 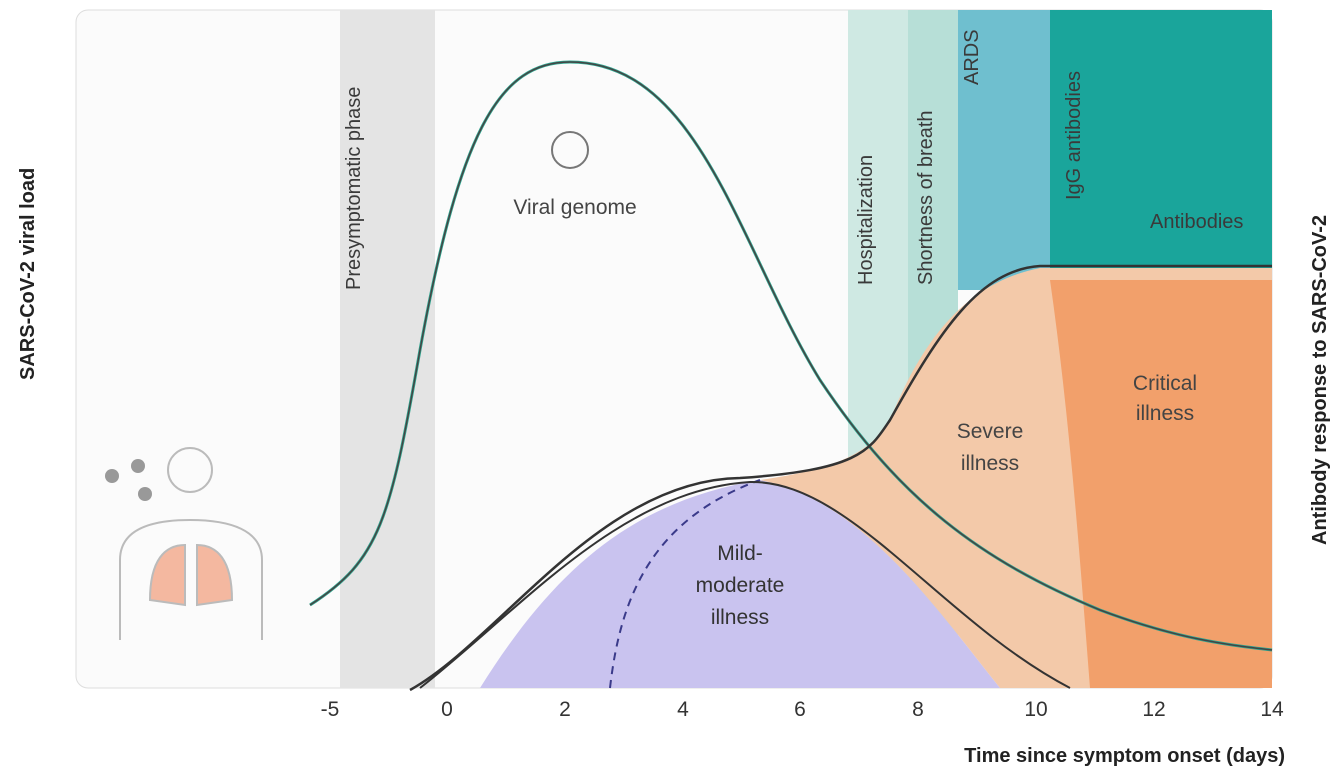 What do you see at coordinates (866, 220) in the screenshot?
I see `phase-label: Hospitalization` at bounding box center [866, 220].